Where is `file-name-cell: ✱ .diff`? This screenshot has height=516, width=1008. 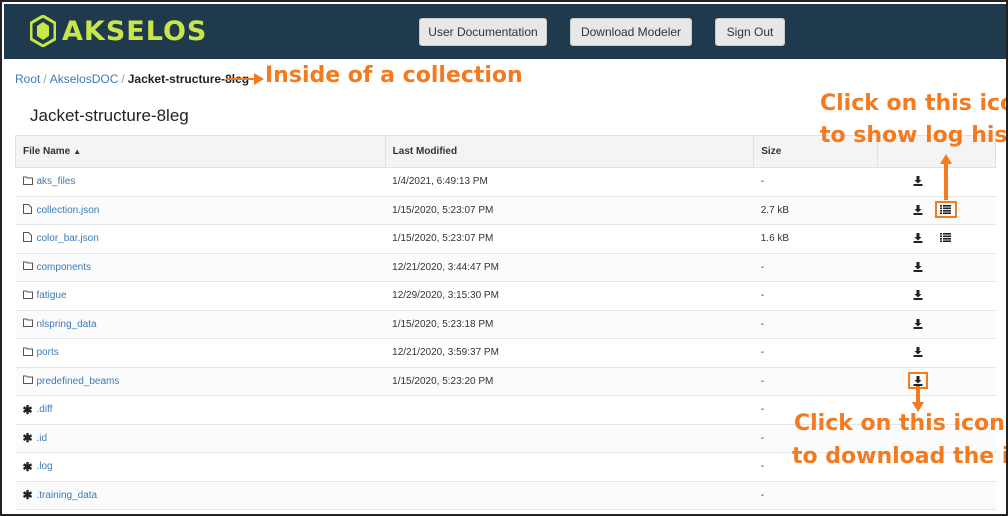 file-name-cell: ✱ .diff is located at coordinates (200, 410).